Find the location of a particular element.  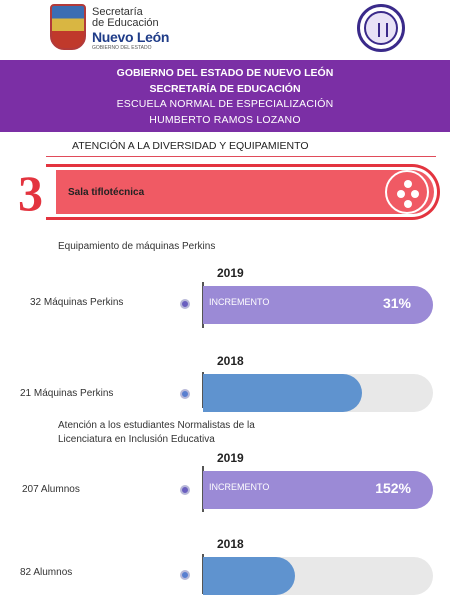

group2-label-2018: 82 Alumnos is located at coordinates (46, 572).